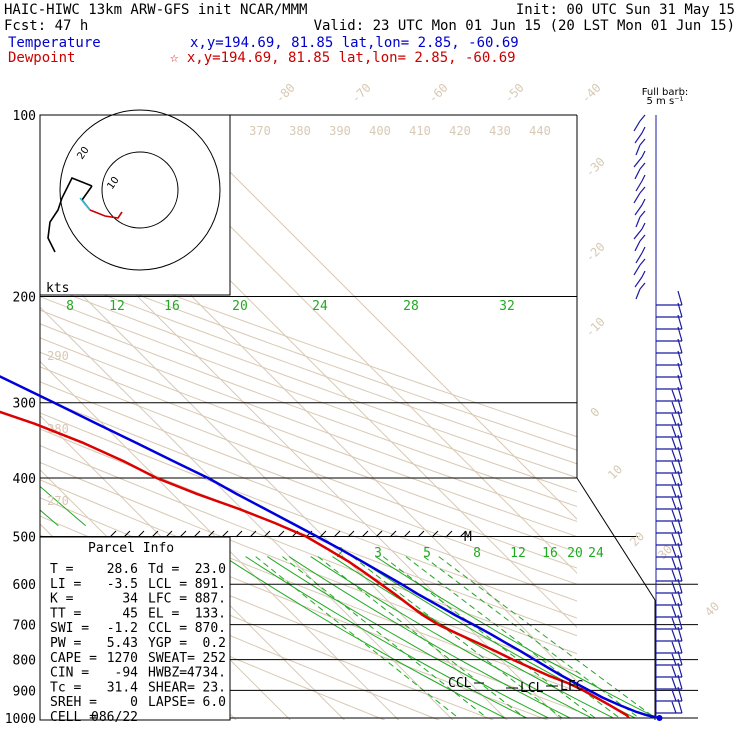 This screenshot has height=740, width=740. Describe the element at coordinates (65, 613) in the screenshot. I see `parcel-row-label: TT =` at that location.